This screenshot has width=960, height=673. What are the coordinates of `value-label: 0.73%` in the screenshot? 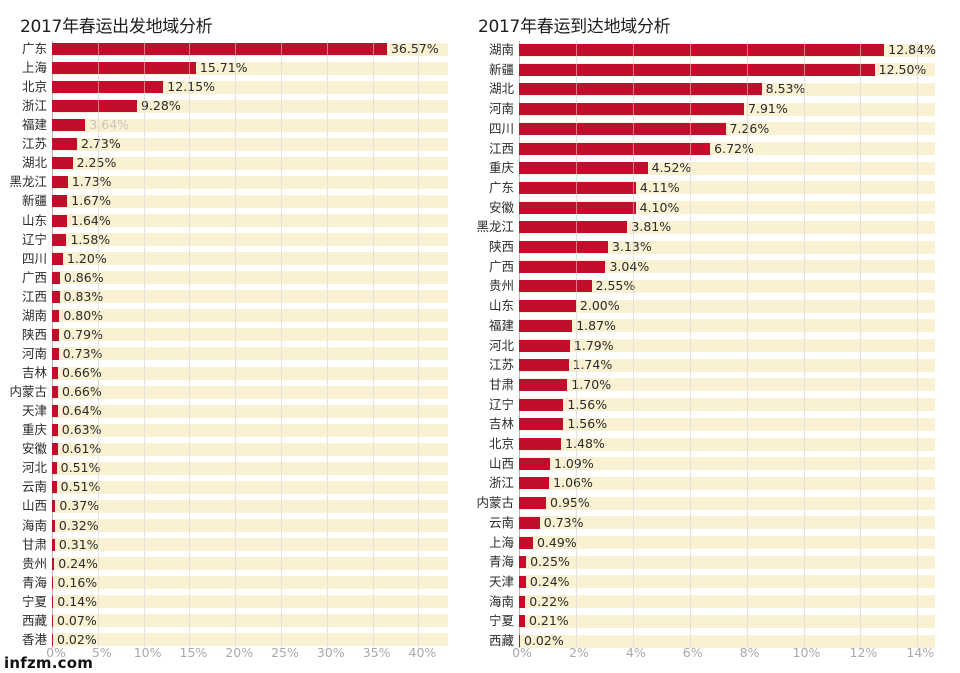 It's located at (563, 522).